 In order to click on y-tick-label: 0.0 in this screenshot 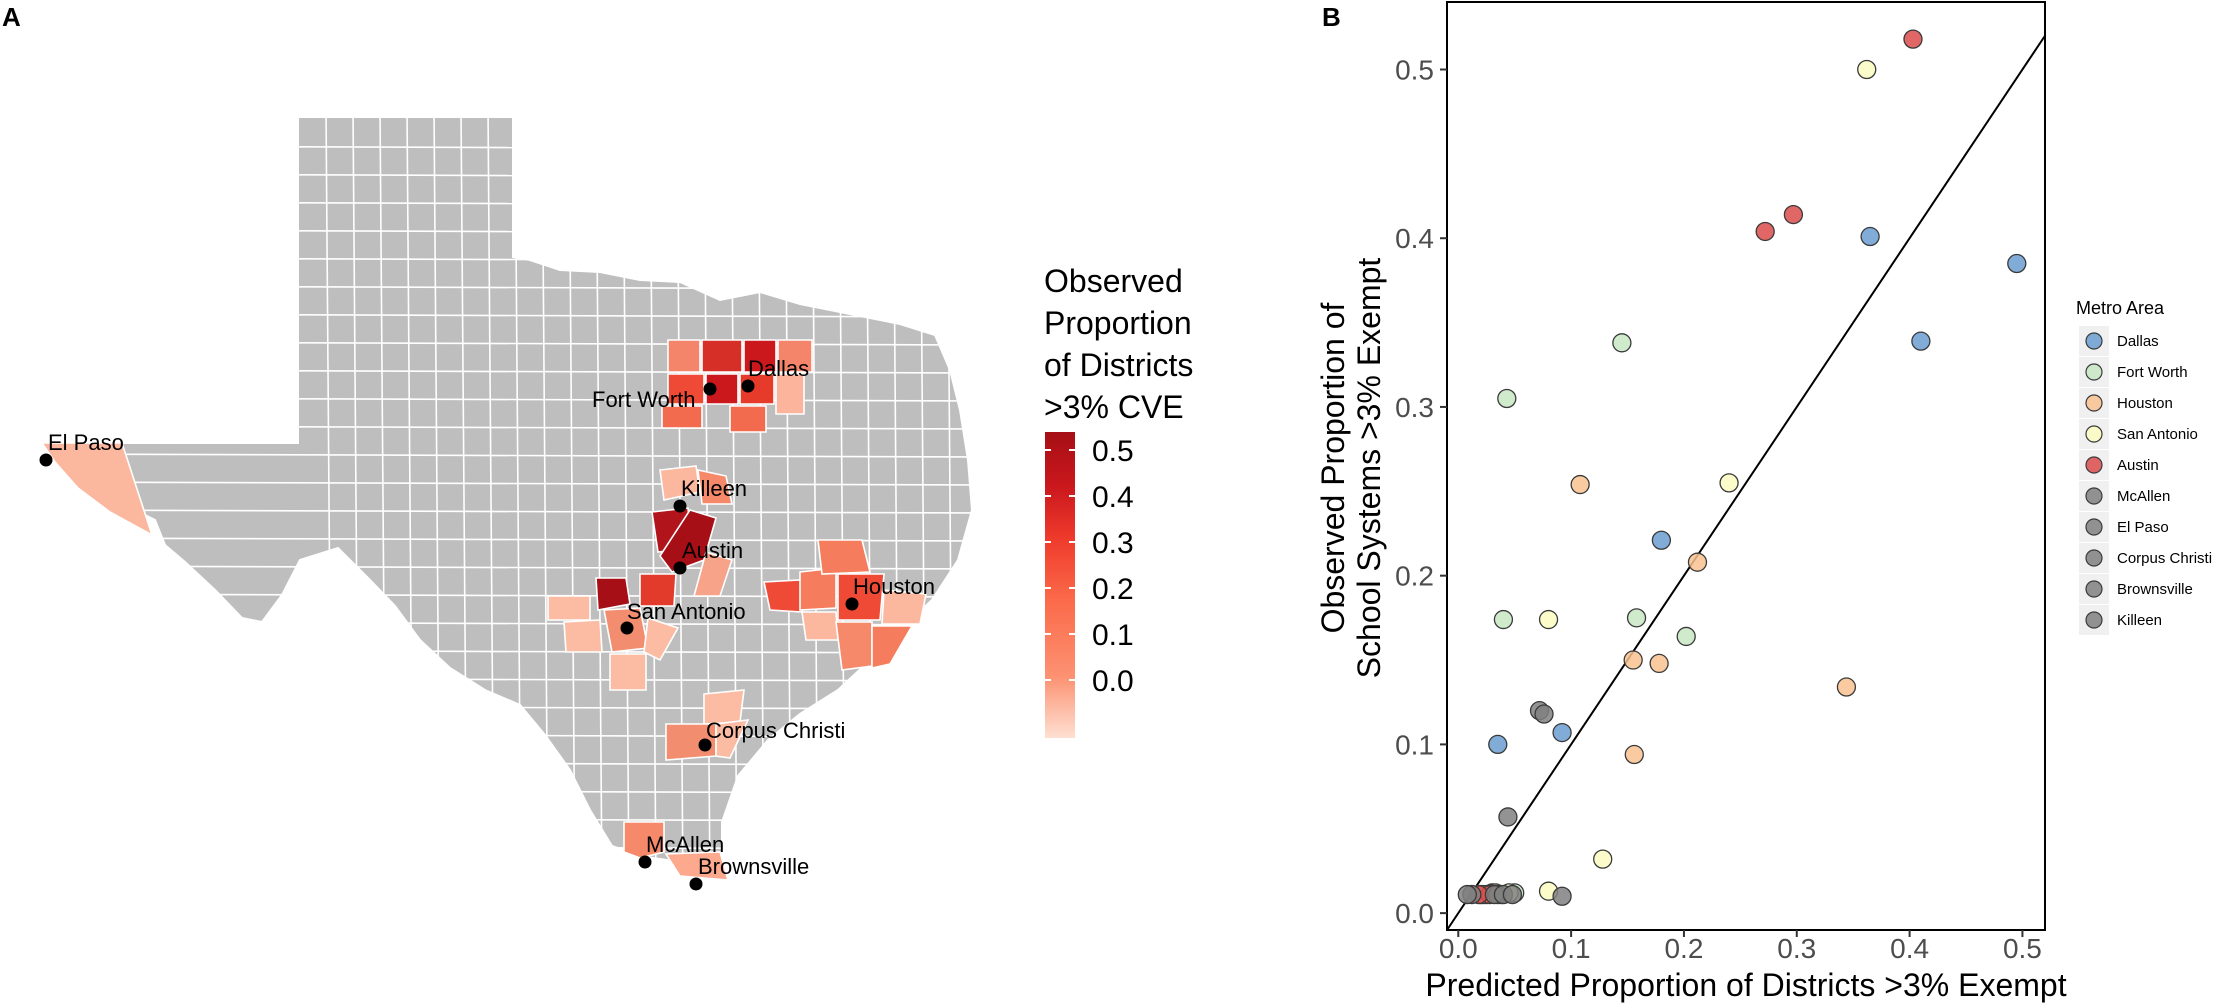, I will do `click(1414, 913)`.